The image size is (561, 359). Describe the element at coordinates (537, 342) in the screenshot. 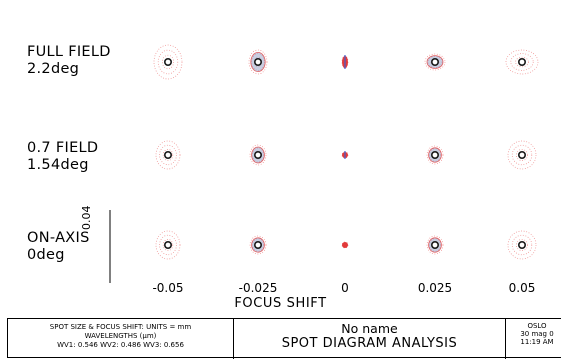

I see `time-text: 11:19 AM` at that location.